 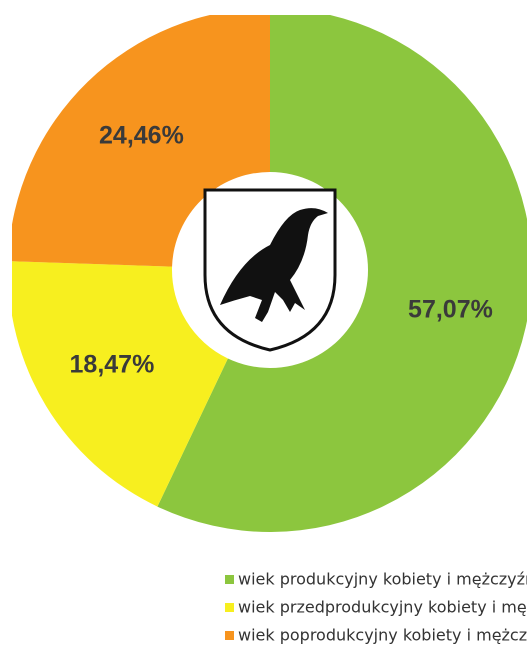 I want to click on legend-label: wiek produkcyjny kobiety i mężczyźni, so click(x=382, y=579).